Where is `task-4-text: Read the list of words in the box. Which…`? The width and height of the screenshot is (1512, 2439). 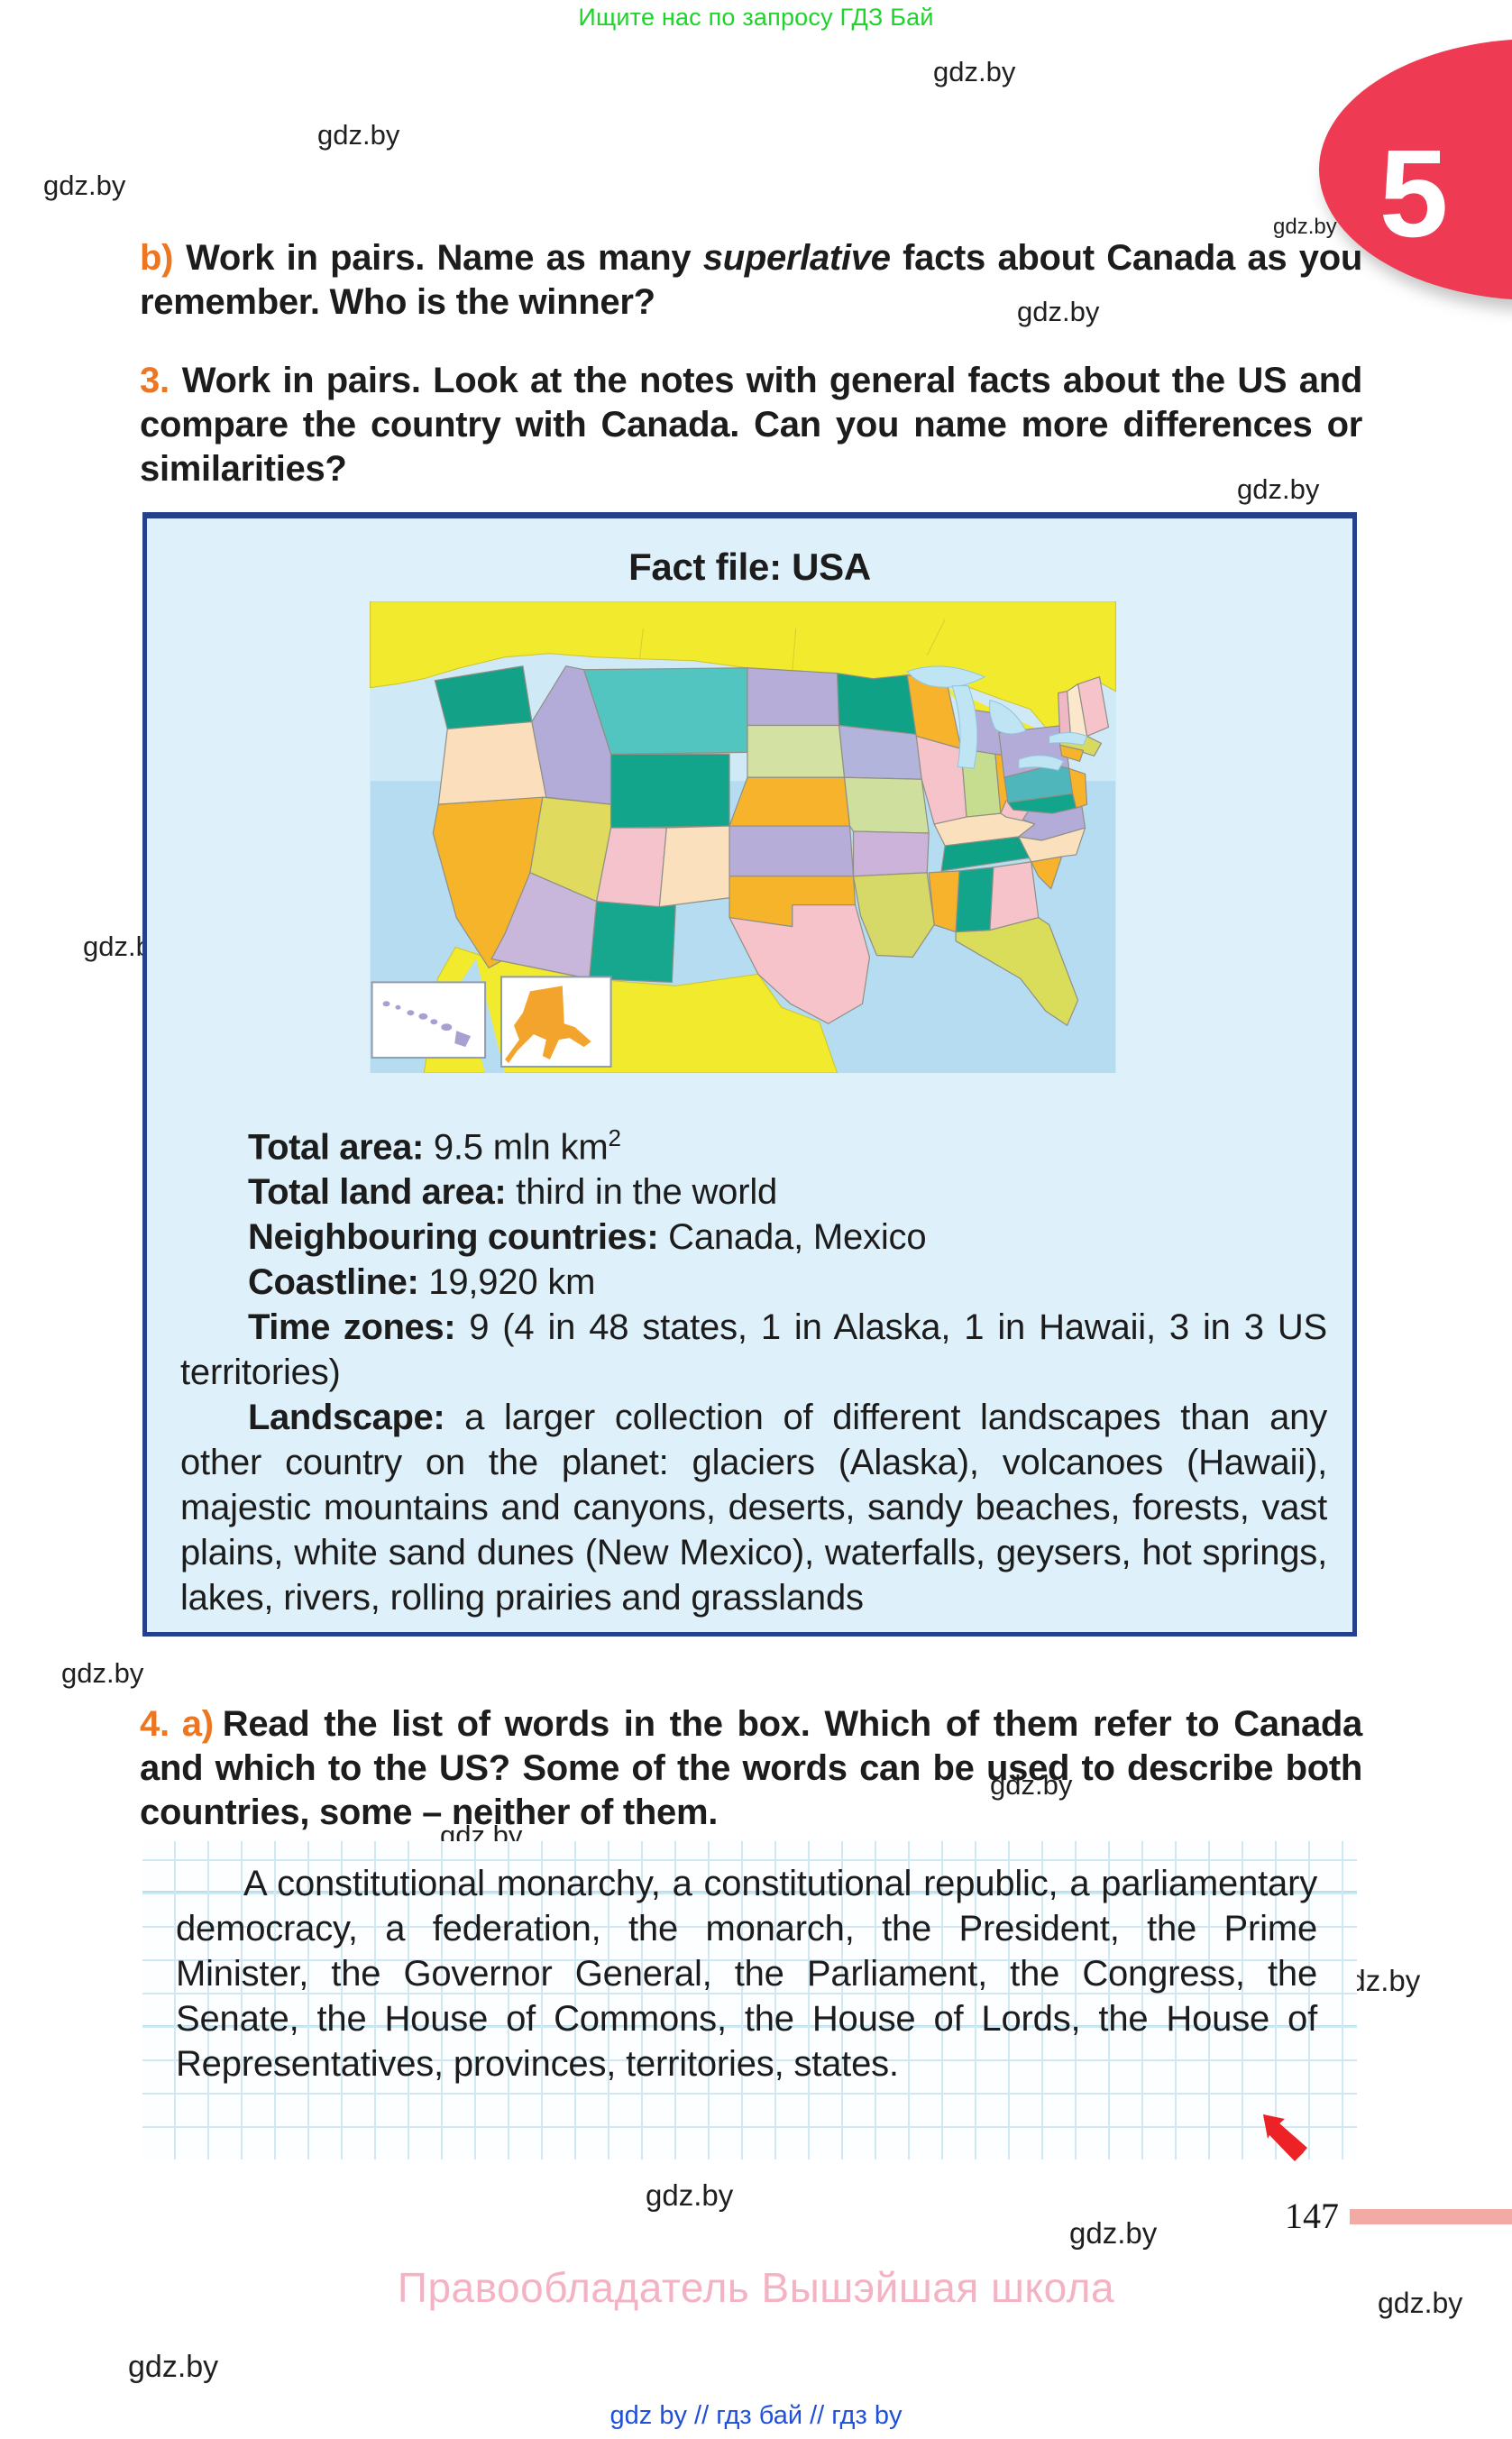 task-4-text: Read the list of words in the box. Which… is located at coordinates (751, 1768).